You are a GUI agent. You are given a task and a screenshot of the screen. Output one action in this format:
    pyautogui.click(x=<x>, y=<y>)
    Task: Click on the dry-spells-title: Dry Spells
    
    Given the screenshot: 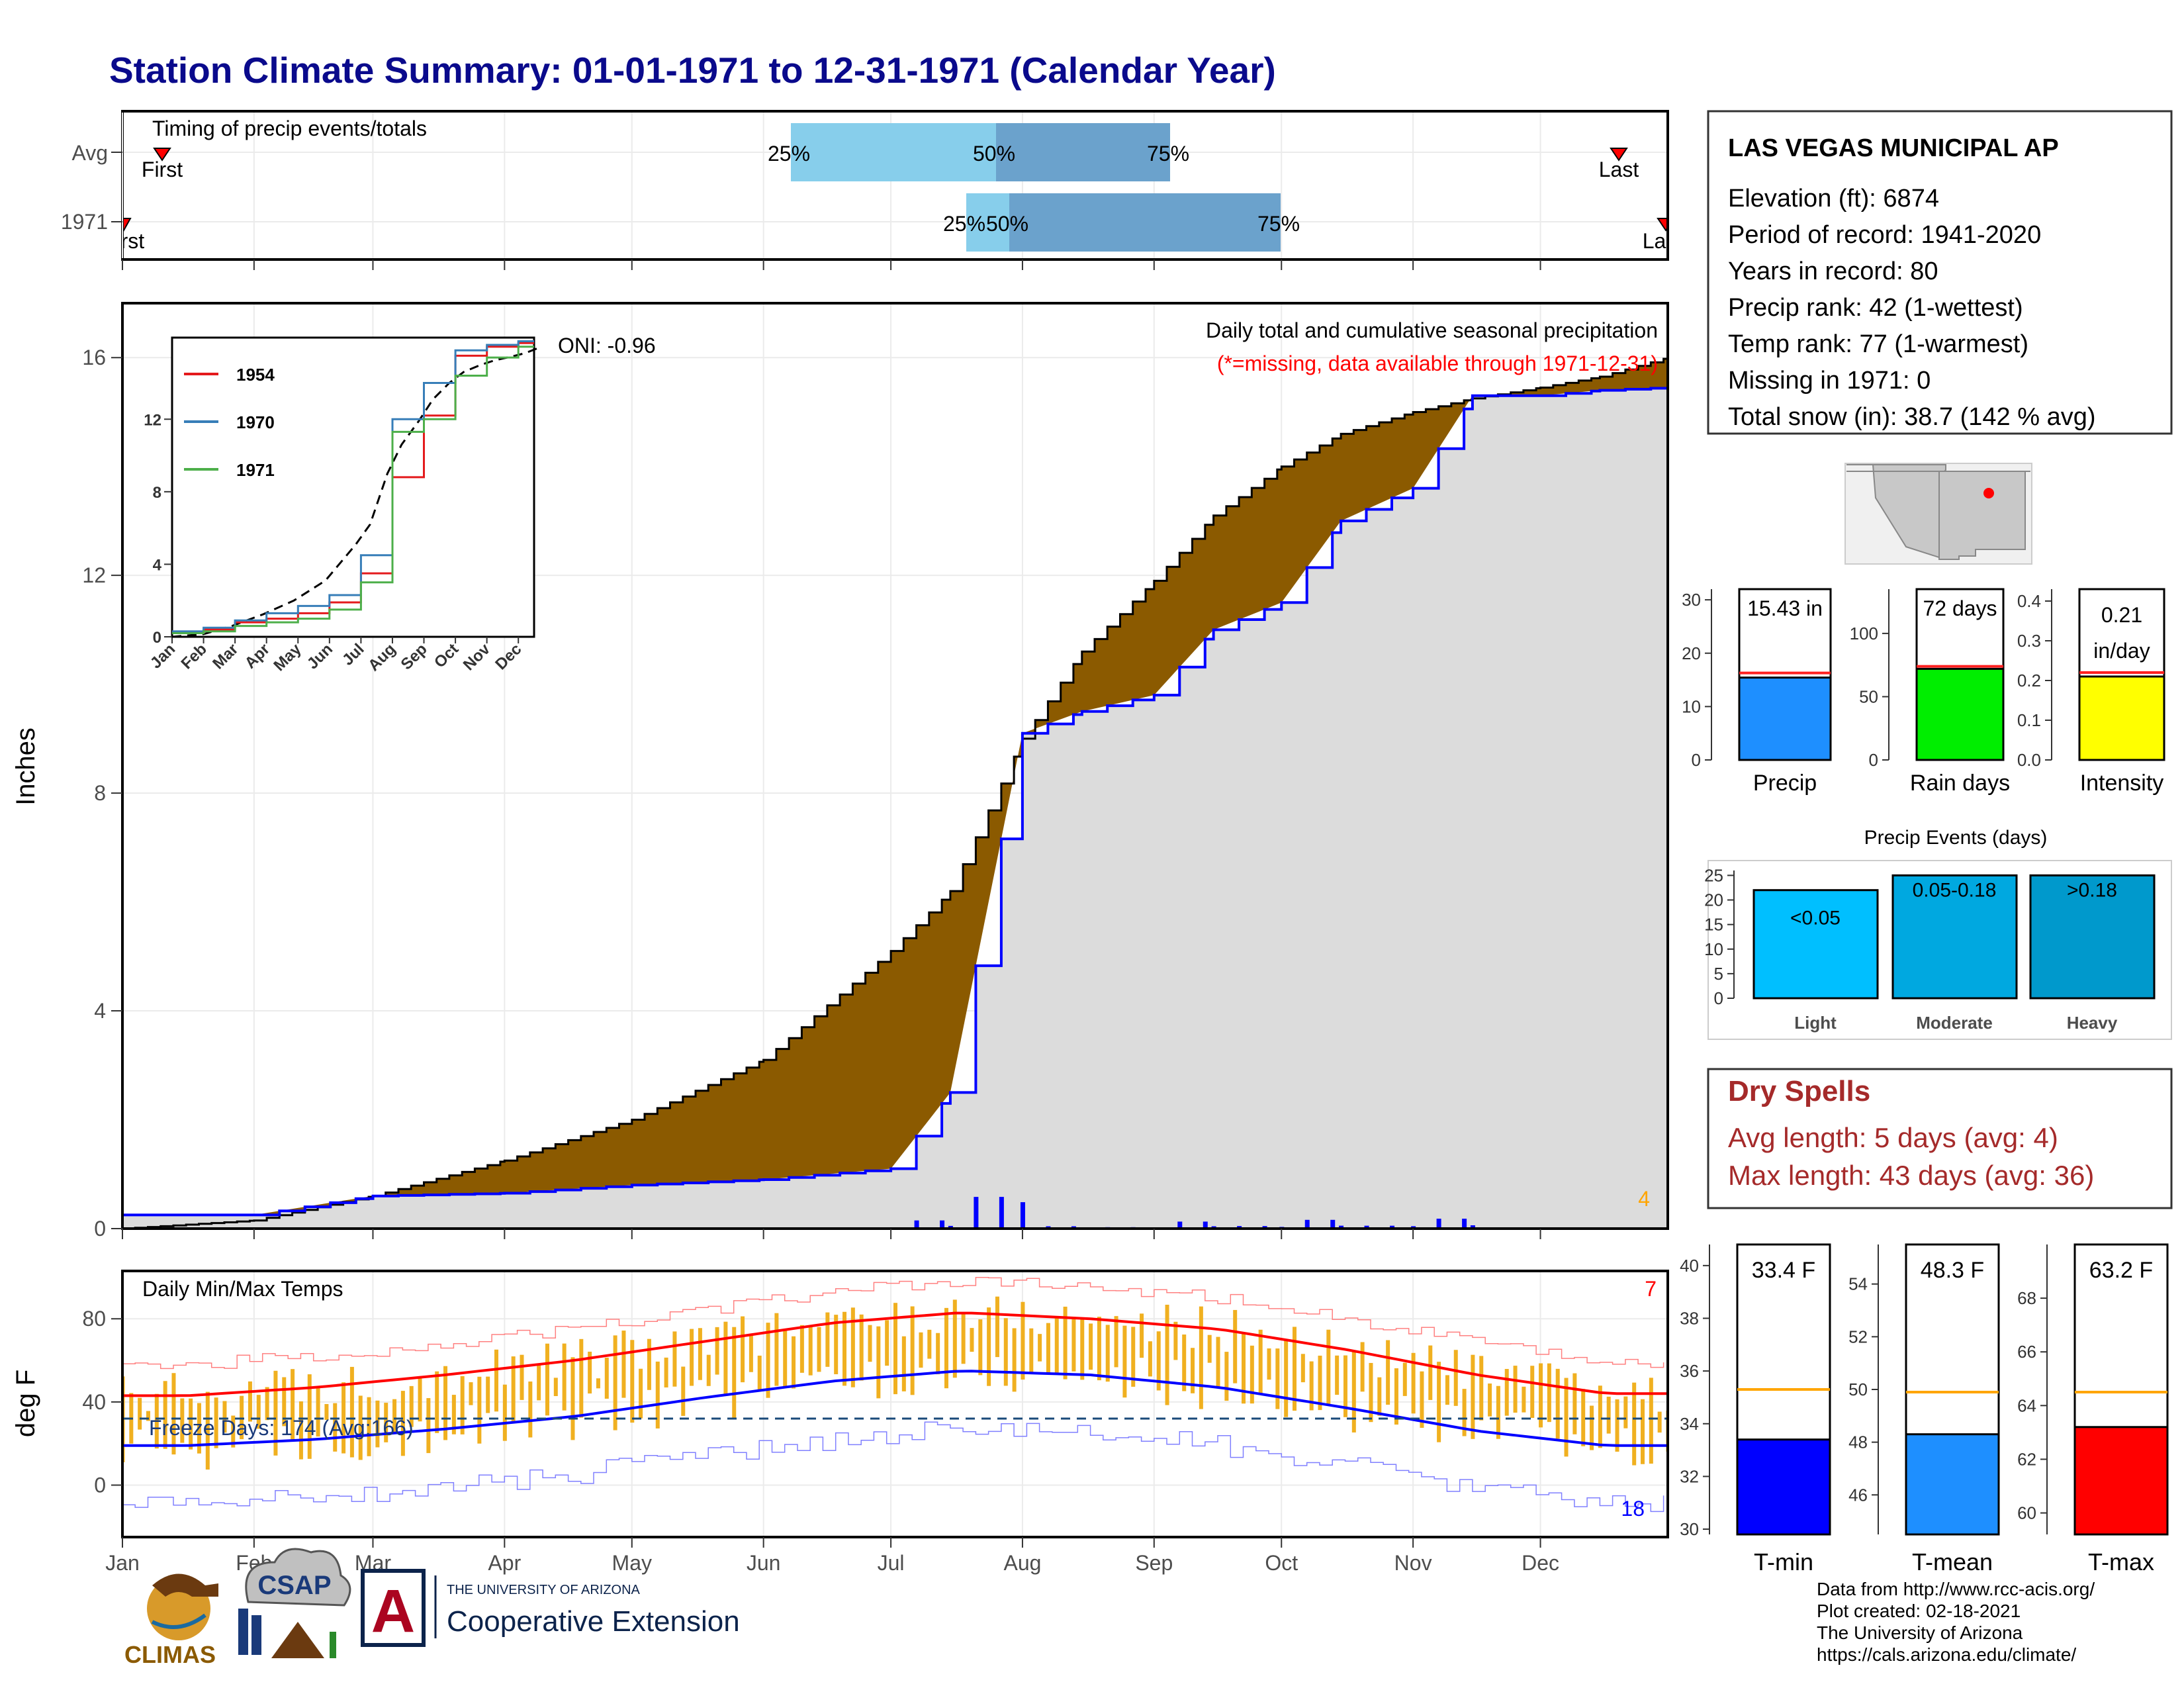 What is the action you would take?
    pyautogui.click(x=1799, y=1091)
    